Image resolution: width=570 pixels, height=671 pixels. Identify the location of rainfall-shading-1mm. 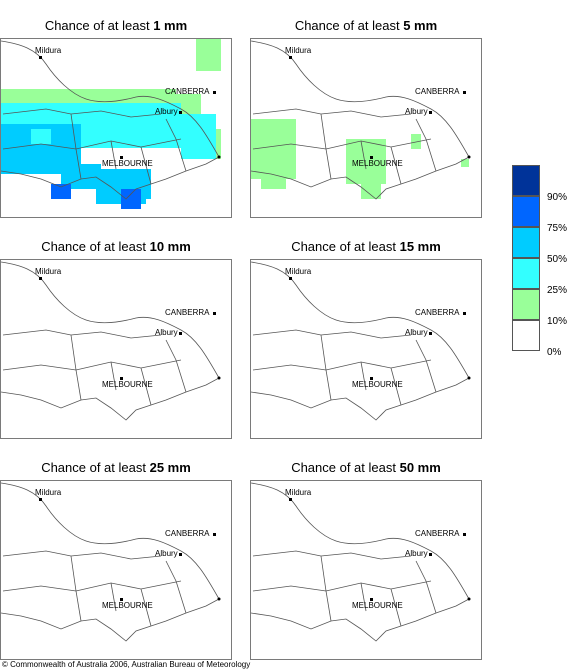
(116, 128).